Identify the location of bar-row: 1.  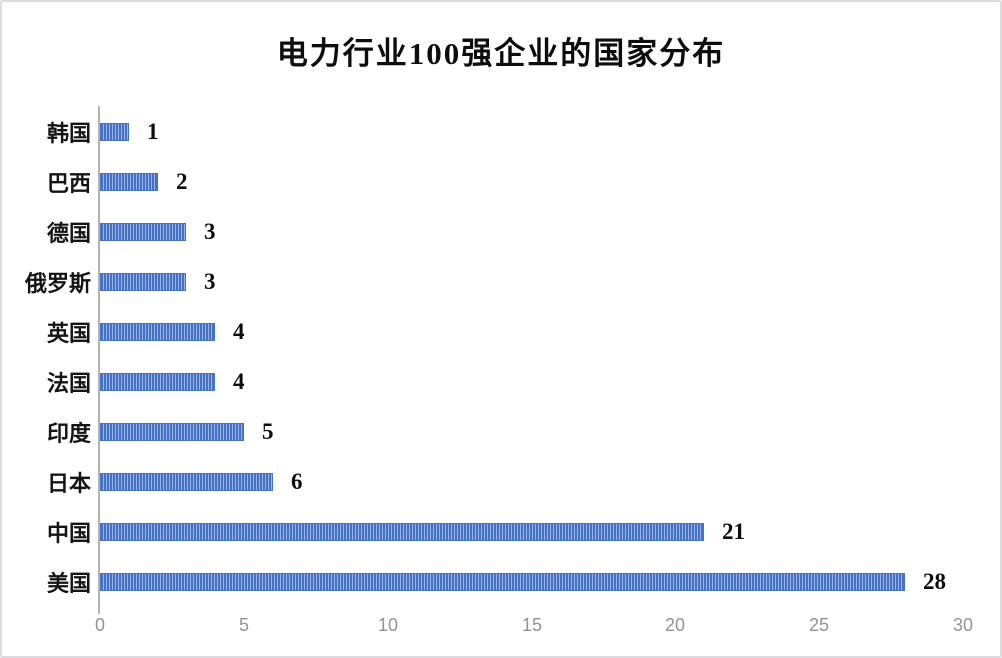
(531, 132).